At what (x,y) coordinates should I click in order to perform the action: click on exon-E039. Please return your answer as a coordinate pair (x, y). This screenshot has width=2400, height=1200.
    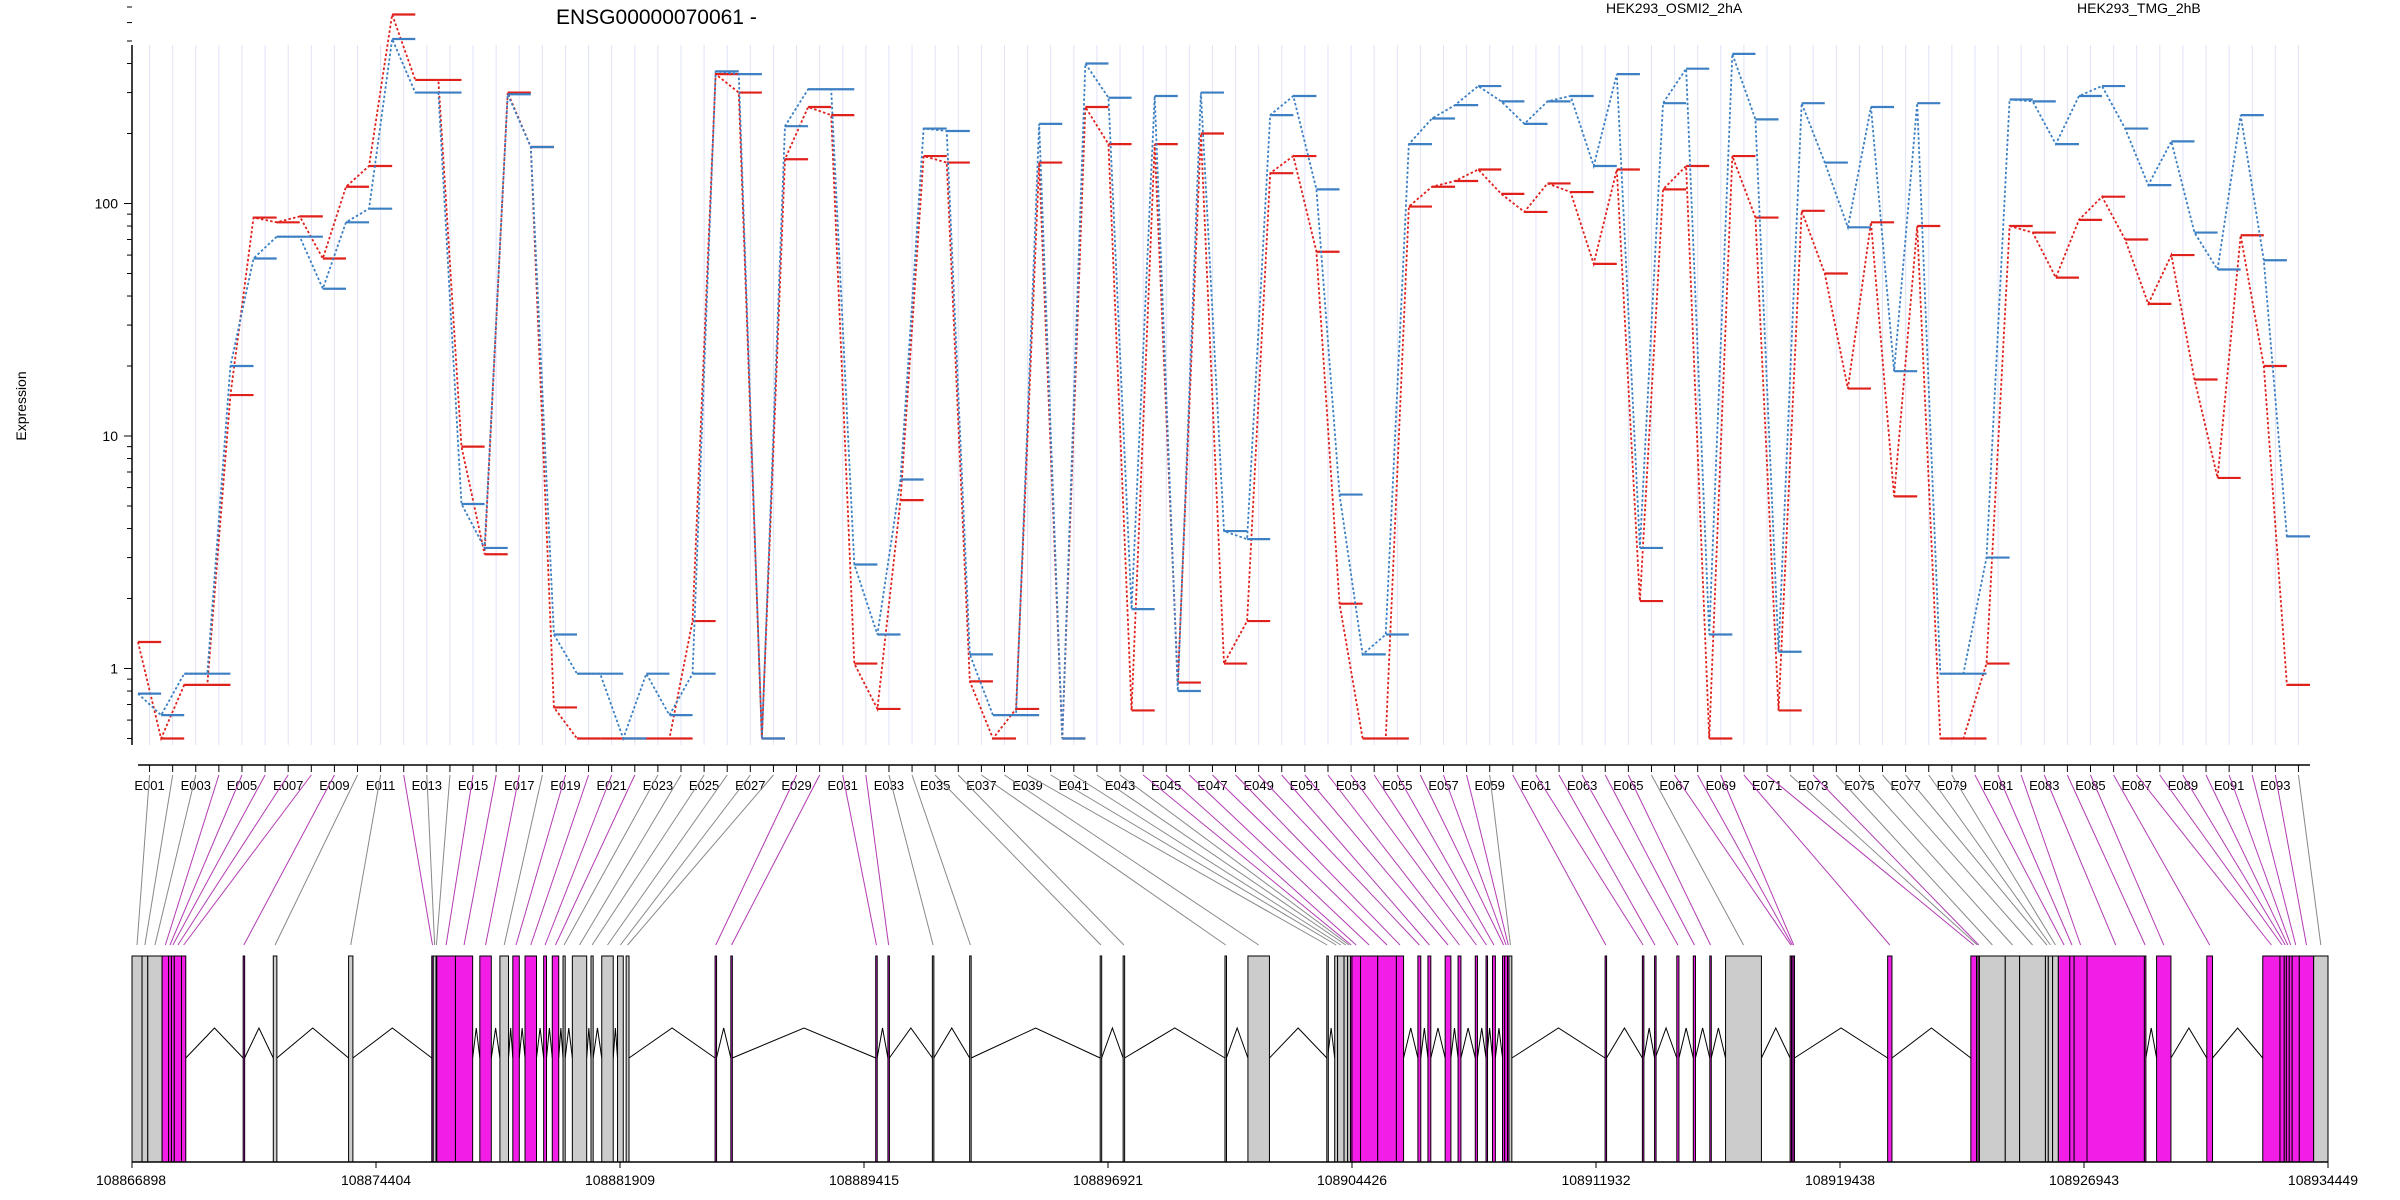
    Looking at the image, I should click on (1327, 1059).